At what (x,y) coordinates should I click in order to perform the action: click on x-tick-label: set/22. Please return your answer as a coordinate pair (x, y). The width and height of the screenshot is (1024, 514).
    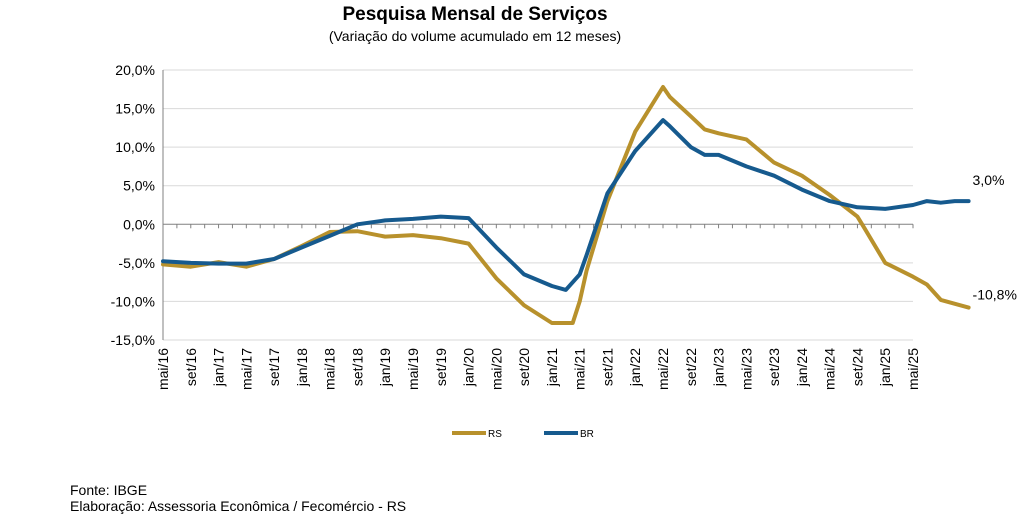
    Looking at the image, I should click on (691, 367).